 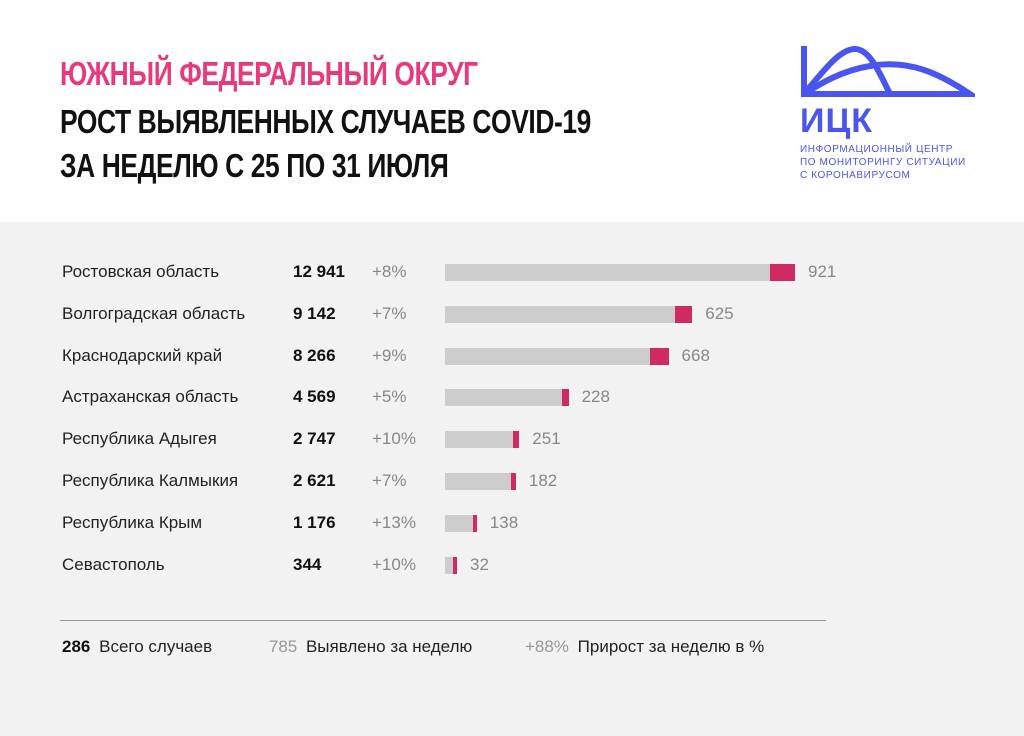 What do you see at coordinates (314, 522) in the screenshot?
I see `total-cases: 1 176` at bounding box center [314, 522].